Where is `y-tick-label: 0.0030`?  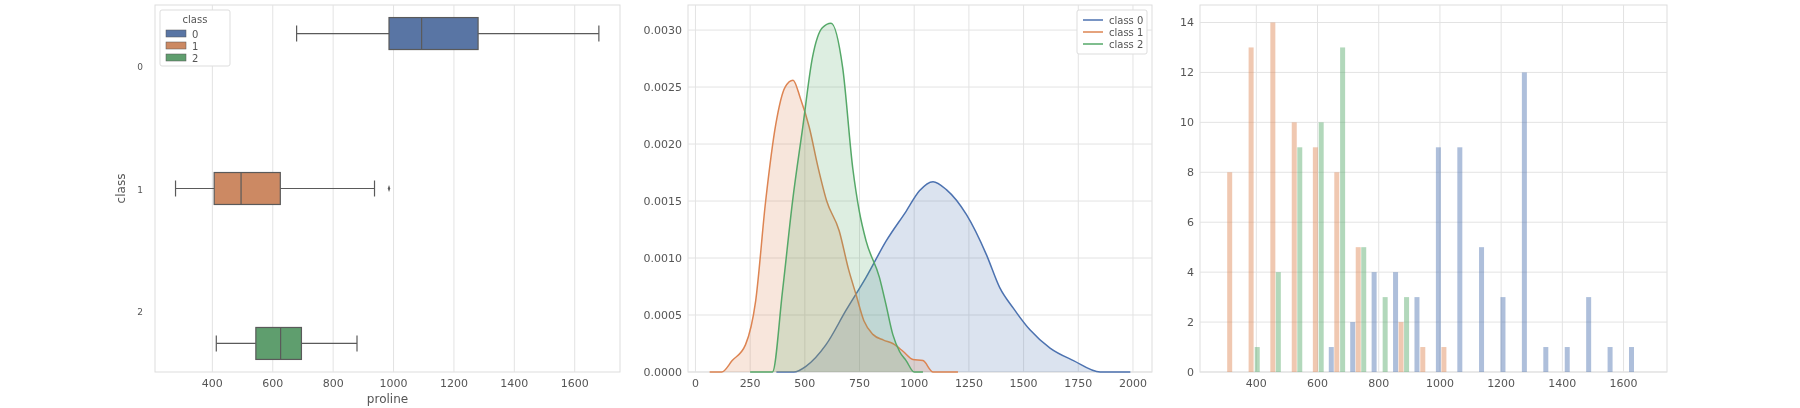
y-tick-label: 0.0030 is located at coordinates (662, 31).